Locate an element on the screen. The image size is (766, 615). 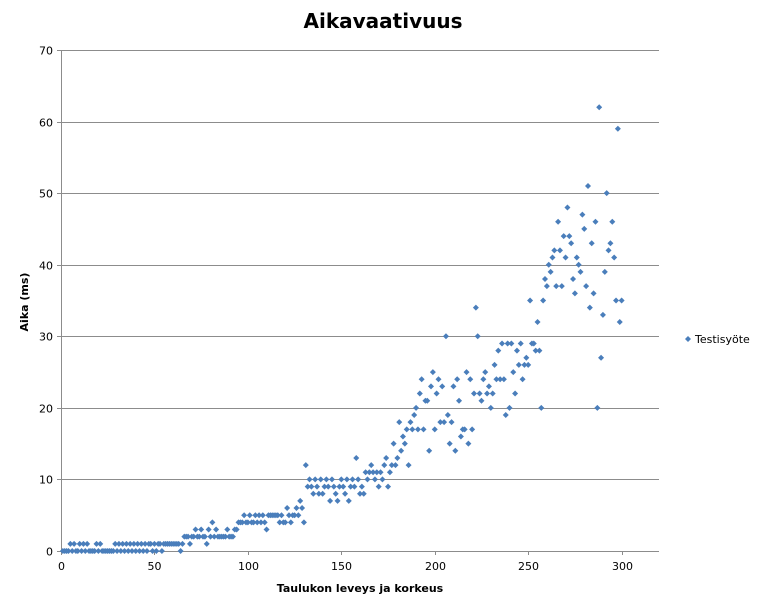
y-tick-label: 0 is located at coordinates (49, 552).